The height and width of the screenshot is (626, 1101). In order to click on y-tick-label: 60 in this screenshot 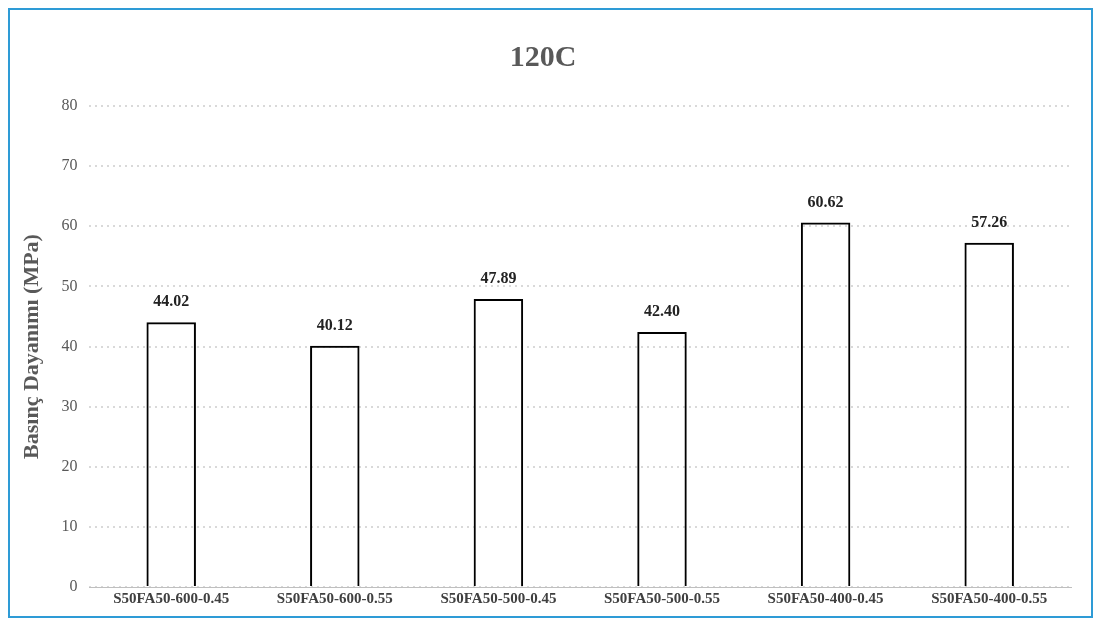, I will do `click(69, 225)`.